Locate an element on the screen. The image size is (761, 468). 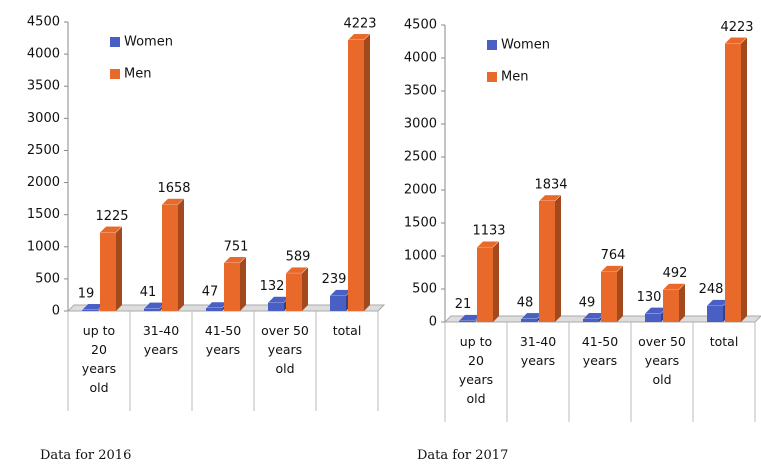
value-label: 47 is located at coordinates (210, 291).